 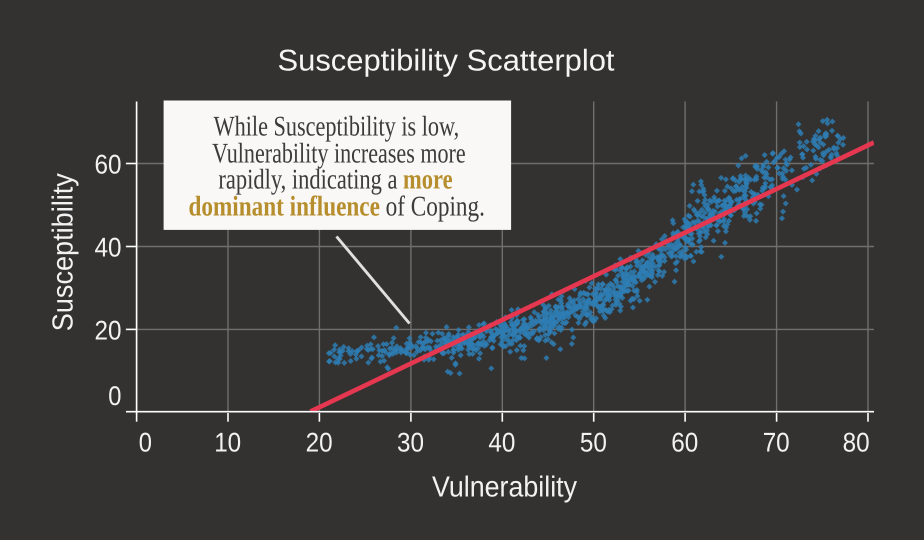 What do you see at coordinates (776, 442) in the screenshot?
I see `svg-text: 70` at bounding box center [776, 442].